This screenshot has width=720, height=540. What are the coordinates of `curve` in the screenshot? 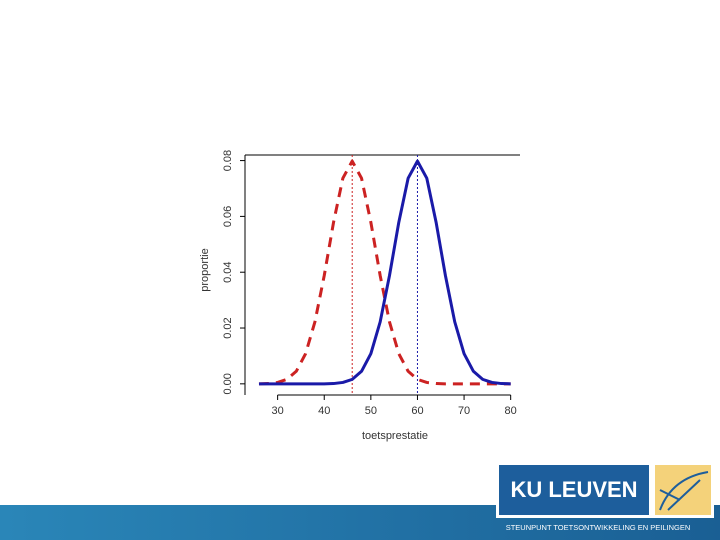 It's located at (384, 272).